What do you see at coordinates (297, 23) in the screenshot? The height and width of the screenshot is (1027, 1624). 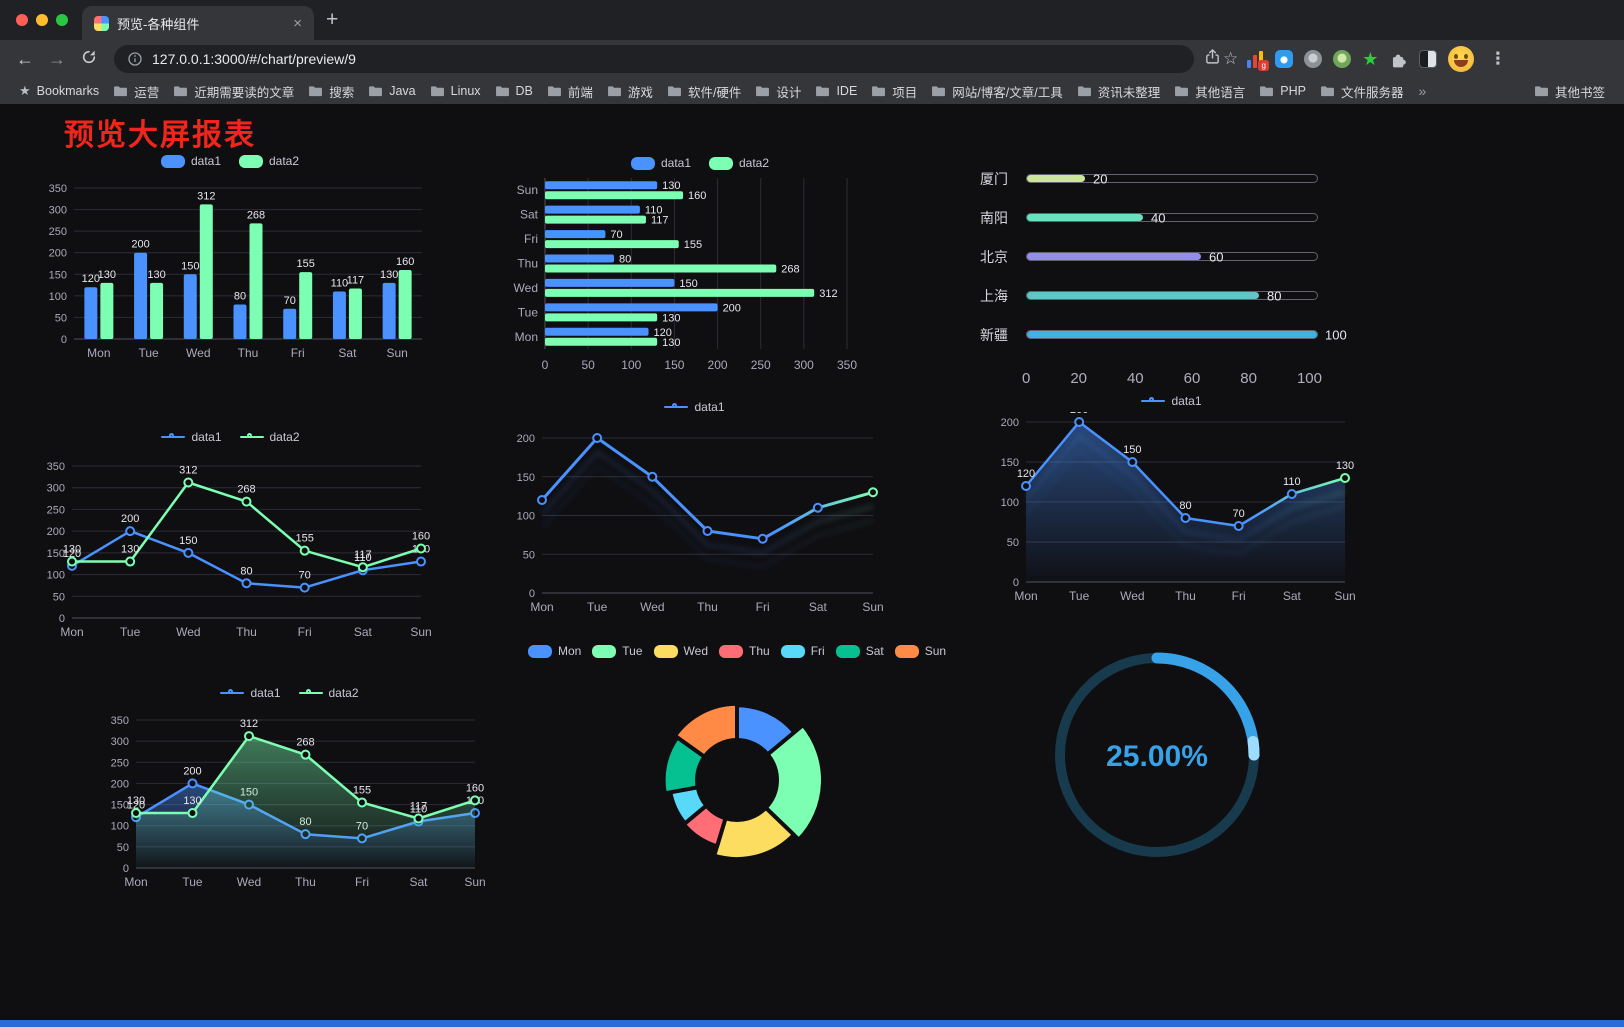 I see `tab-close-icon: ×` at bounding box center [297, 23].